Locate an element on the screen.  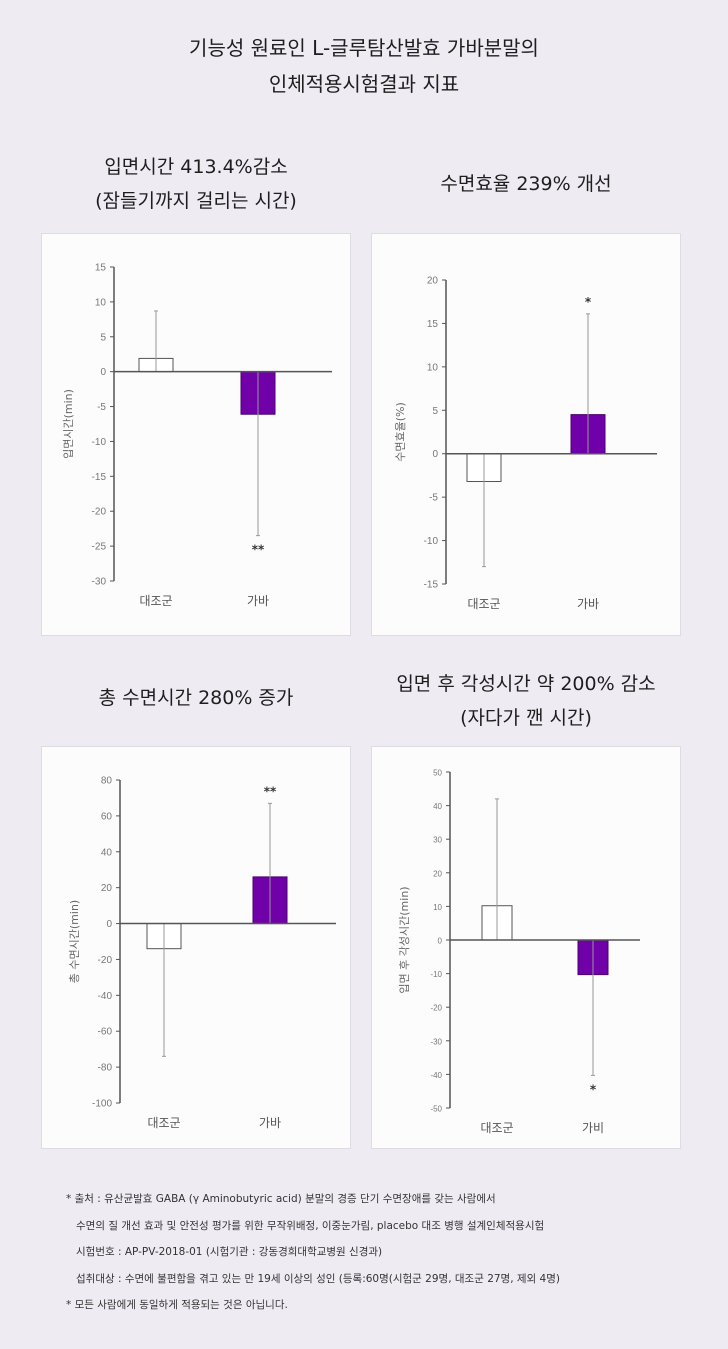
chart-2-panel: 20 15 10 5 0 -5 -10 -15 수면효율(%) 대조군 * 가바 is located at coordinates (526, 434).